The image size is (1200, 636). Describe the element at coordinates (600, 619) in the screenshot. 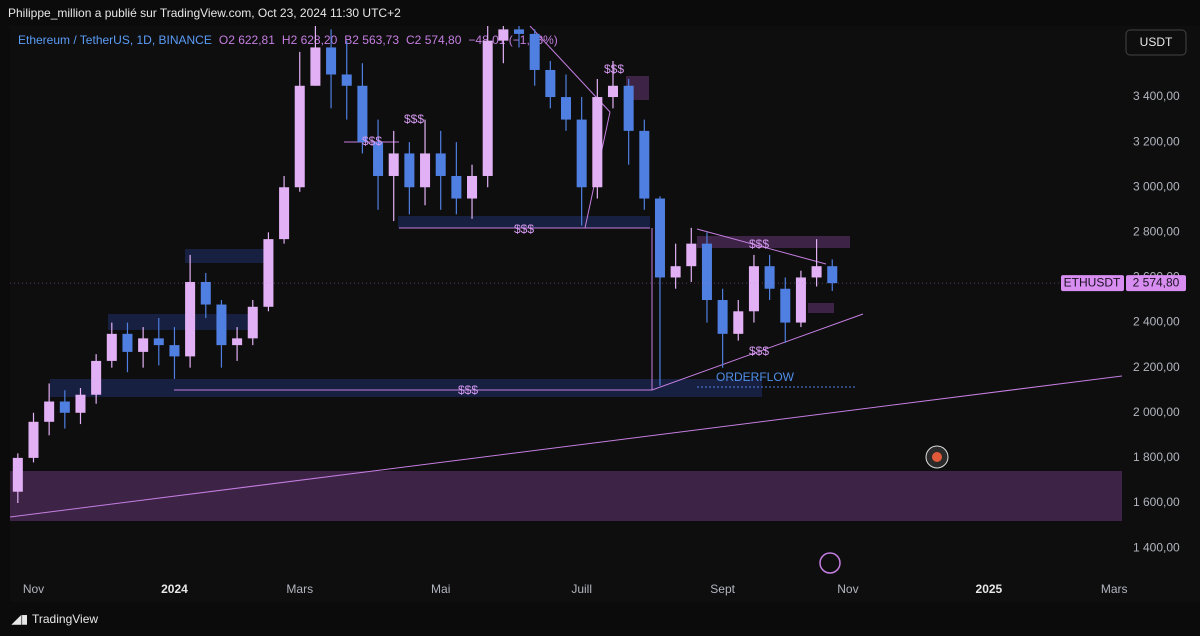

I see `footer-bar` at that location.